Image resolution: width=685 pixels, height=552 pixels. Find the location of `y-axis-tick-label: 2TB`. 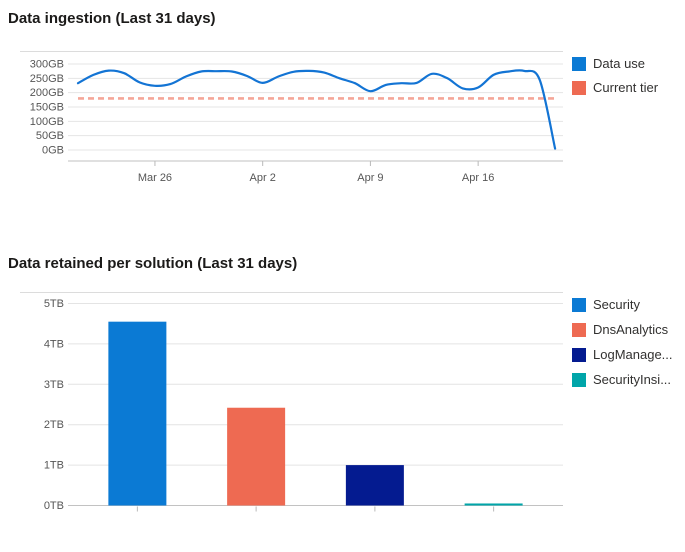

y-axis-tick-label: 2TB is located at coordinates (54, 425).